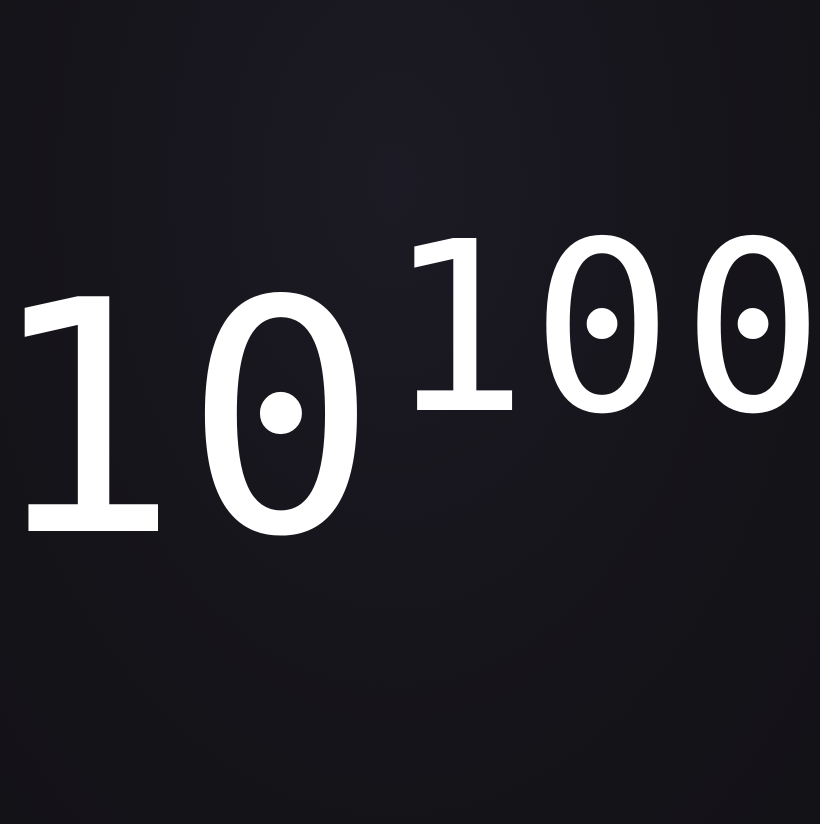 The width and height of the screenshot is (820, 824). I want to click on base-digit-2: 0, so click(281, 419).